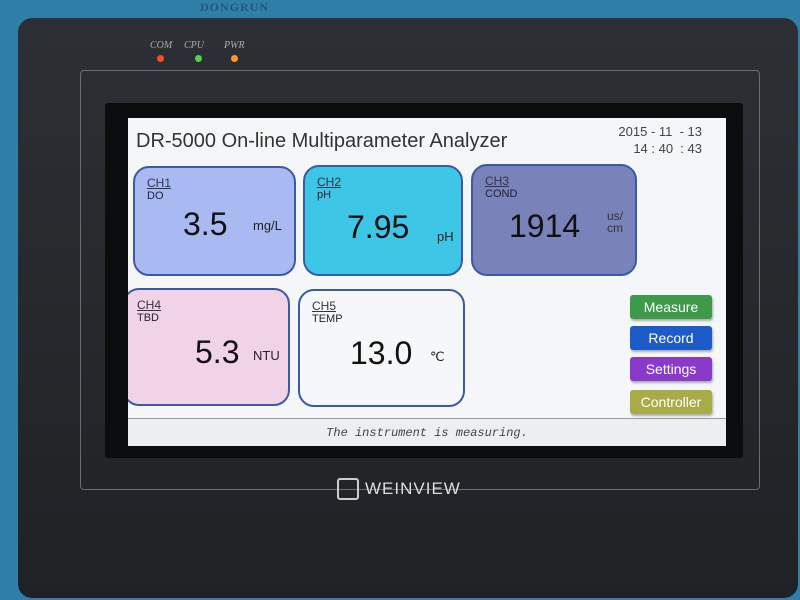  I want to click on record-button: Record, so click(671, 338).